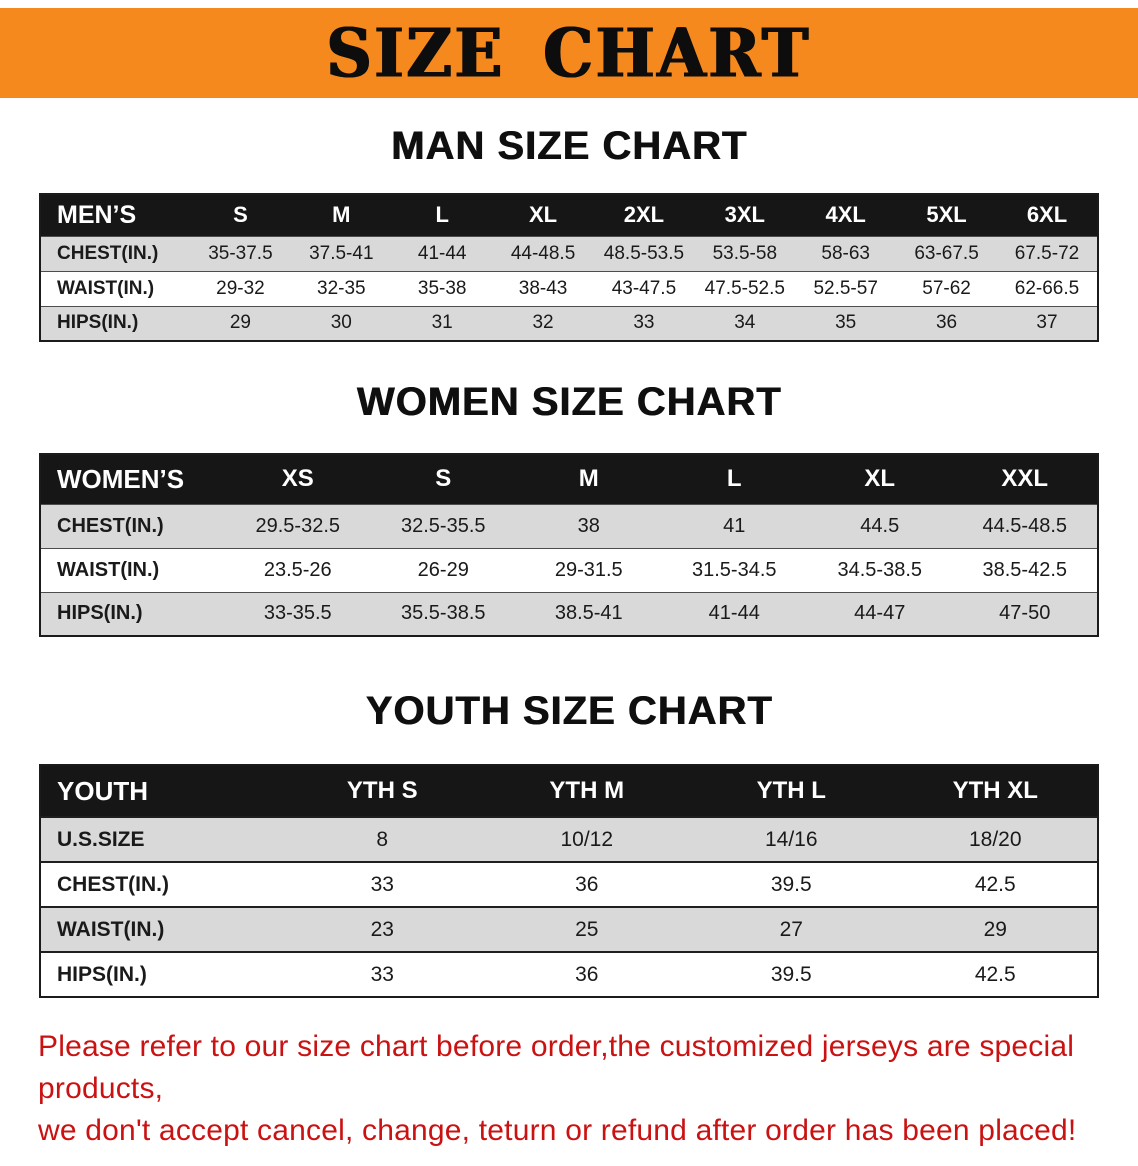 This screenshot has width=1138, height=1166. I want to click on measurement-cell: 48.5-53.5, so click(644, 253).